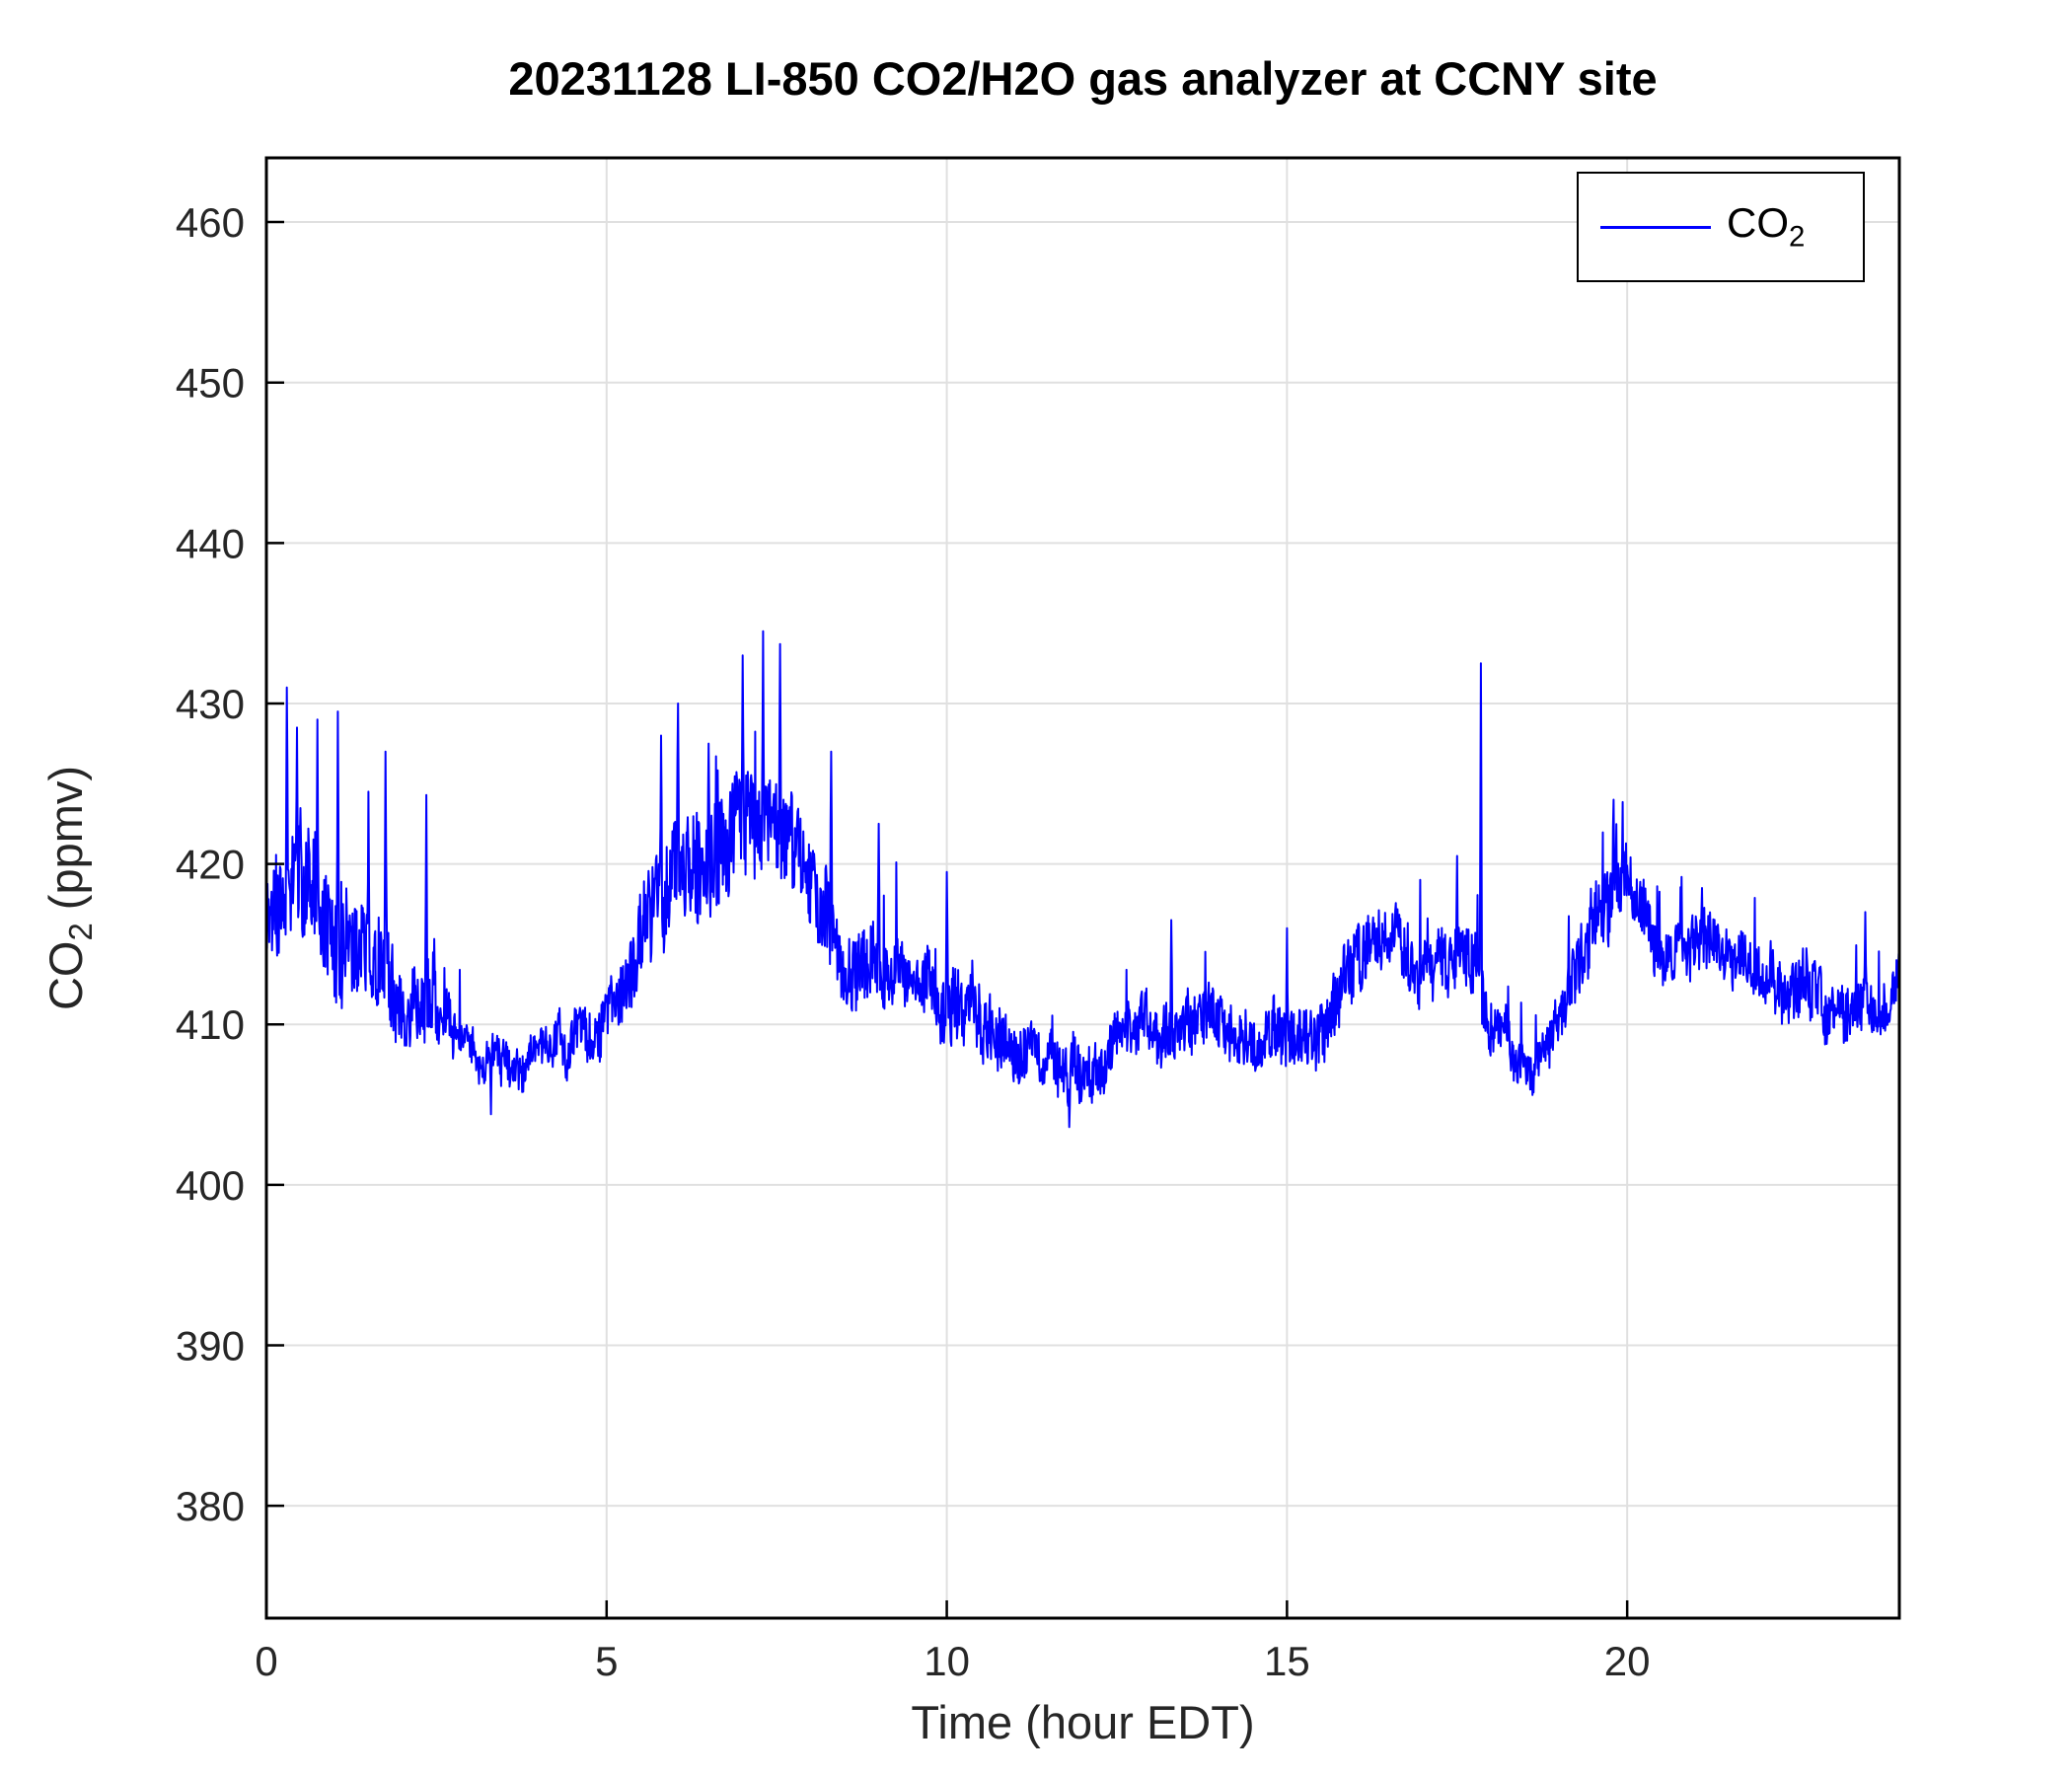 This screenshot has height=1776, width=2072. Describe the element at coordinates (81, 932) in the screenshot. I see `y-axis-label-sub: 2` at that location.